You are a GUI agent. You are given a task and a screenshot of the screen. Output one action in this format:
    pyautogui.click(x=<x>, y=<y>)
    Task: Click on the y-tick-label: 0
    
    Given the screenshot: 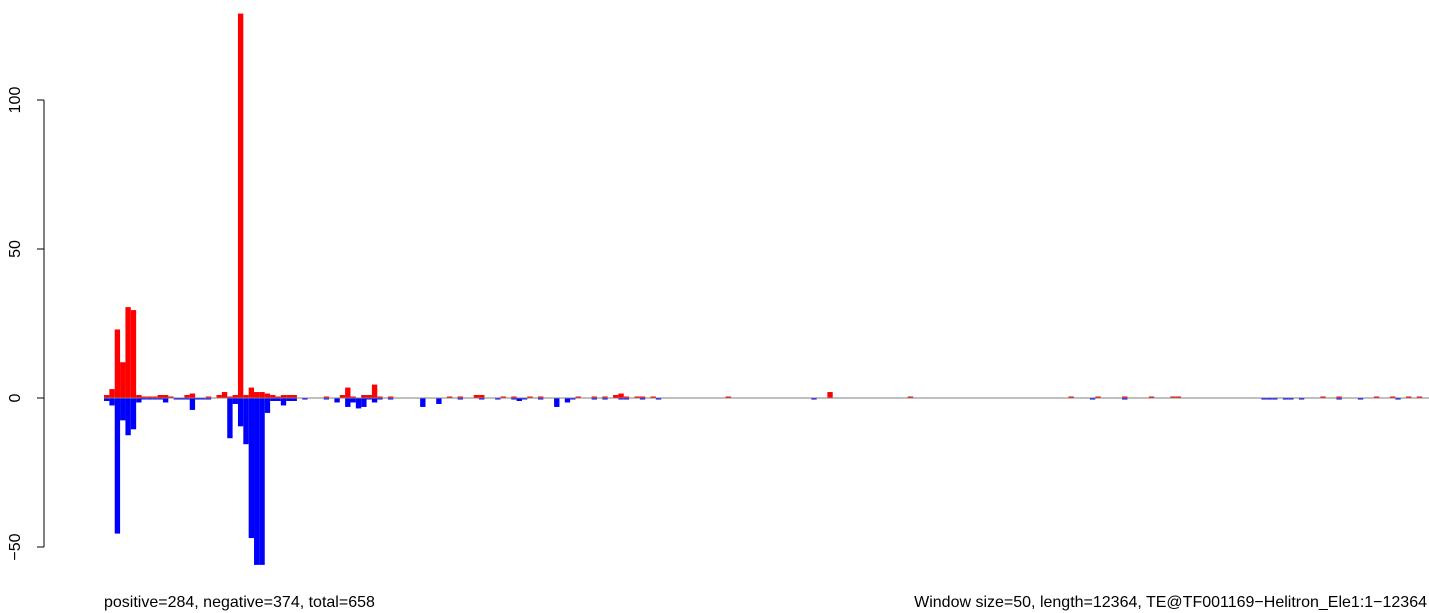 What is the action you would take?
    pyautogui.click(x=15, y=397)
    